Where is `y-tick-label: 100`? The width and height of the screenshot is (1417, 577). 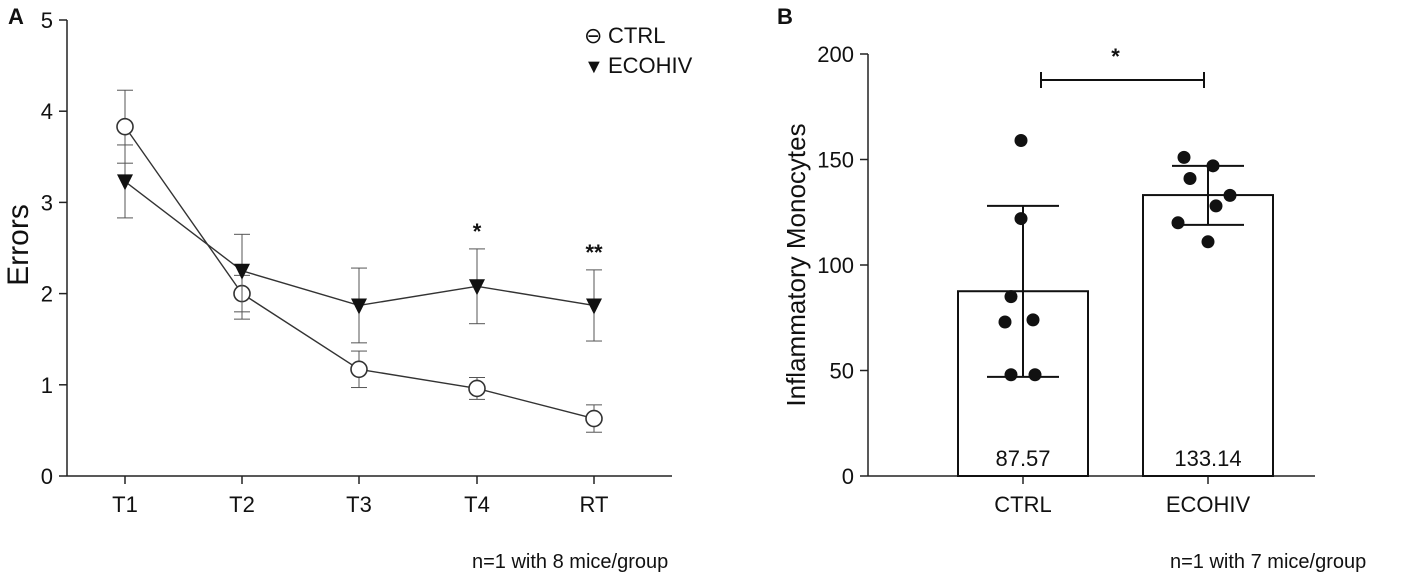 y-tick-label: 100 is located at coordinates (835, 265).